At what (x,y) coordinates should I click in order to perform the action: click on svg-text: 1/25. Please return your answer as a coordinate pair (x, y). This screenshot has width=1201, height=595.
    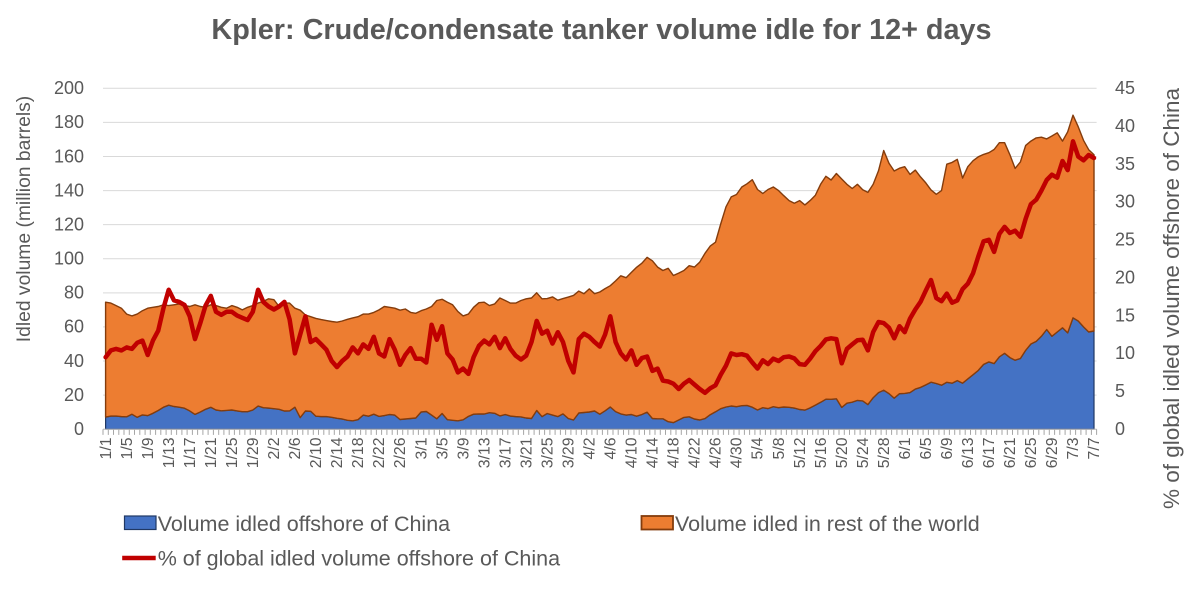
    Looking at the image, I should click on (232, 452).